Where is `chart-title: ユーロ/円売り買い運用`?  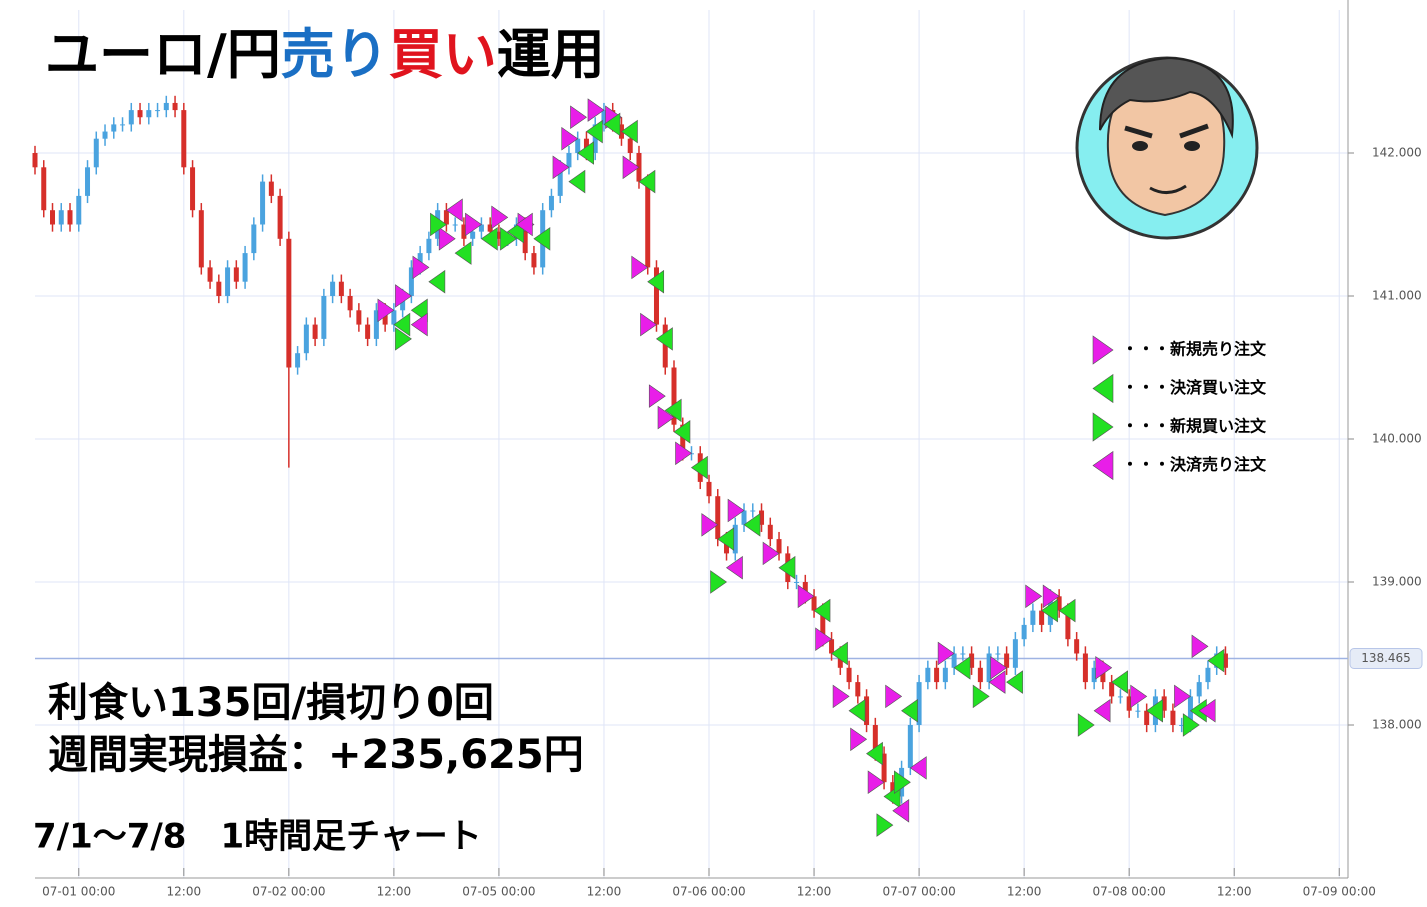 chart-title: ユーロ/円売り買い運用 is located at coordinates (325, 54).